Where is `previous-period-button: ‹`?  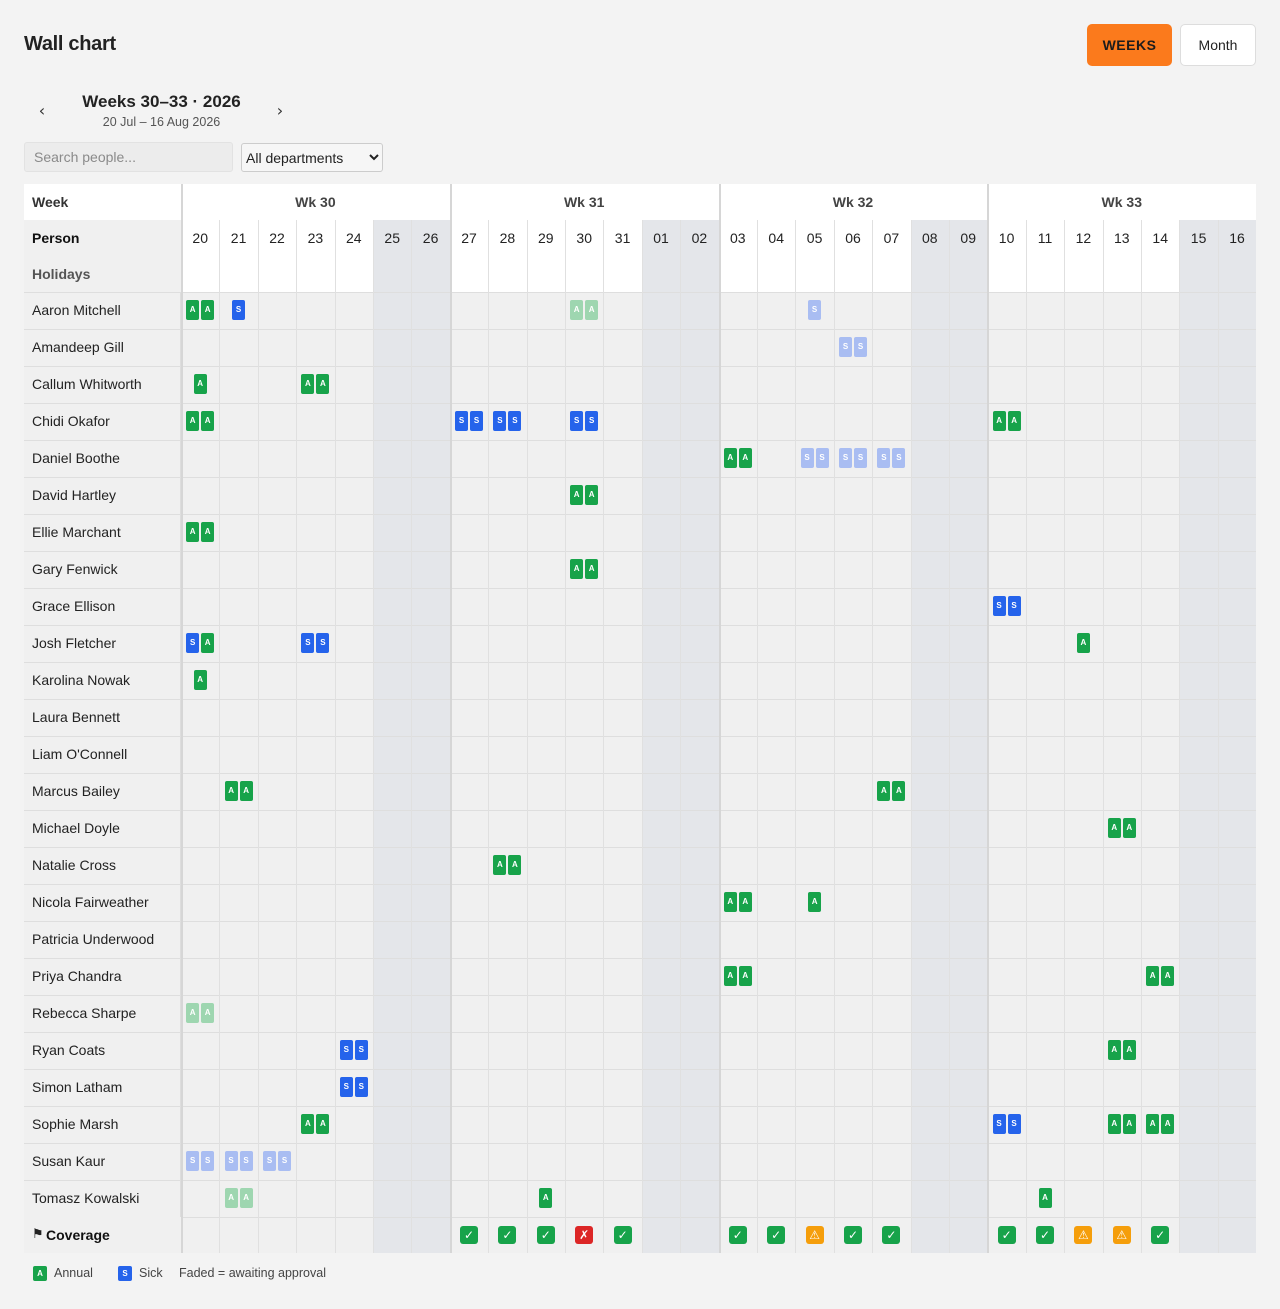
previous-period-button: ‹ is located at coordinates (42, 110).